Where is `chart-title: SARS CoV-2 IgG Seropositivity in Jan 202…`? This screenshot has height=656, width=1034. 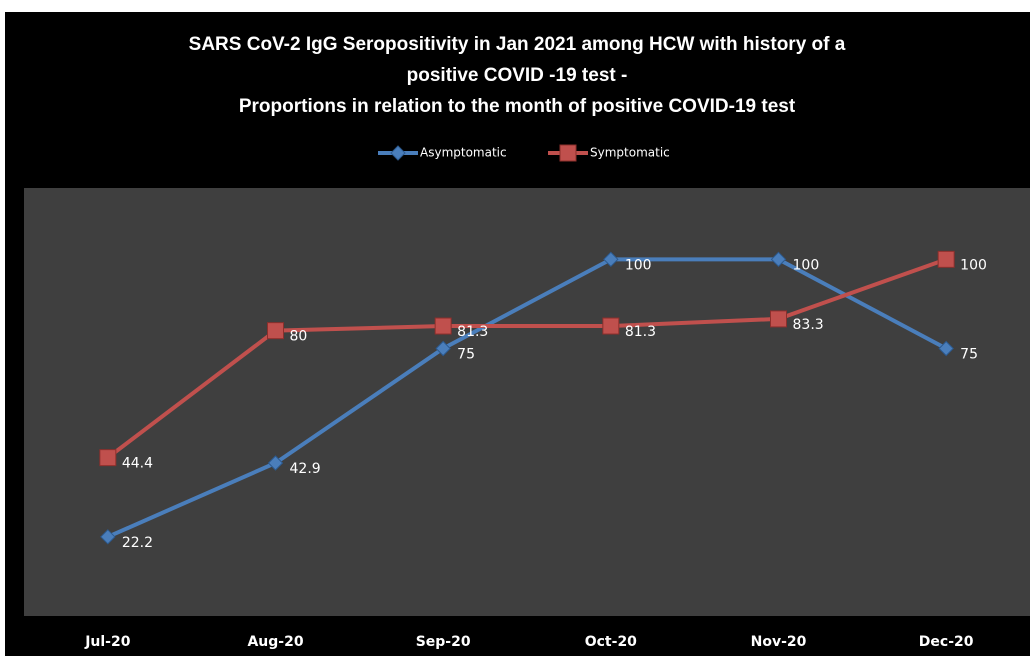
chart-title: SARS CoV-2 IgG Seropositivity in Jan 202… is located at coordinates (517, 44).